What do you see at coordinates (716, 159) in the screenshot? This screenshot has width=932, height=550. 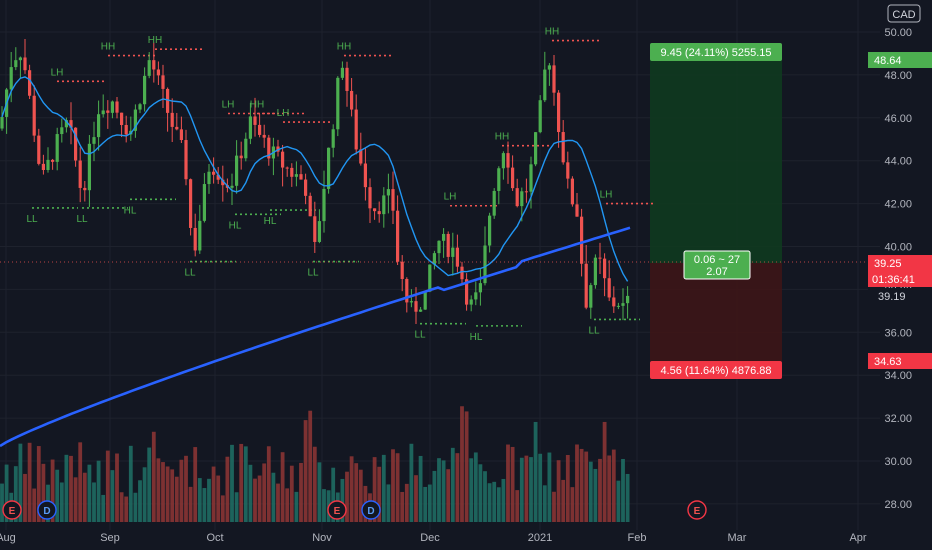 I see `profit-zone` at bounding box center [716, 159].